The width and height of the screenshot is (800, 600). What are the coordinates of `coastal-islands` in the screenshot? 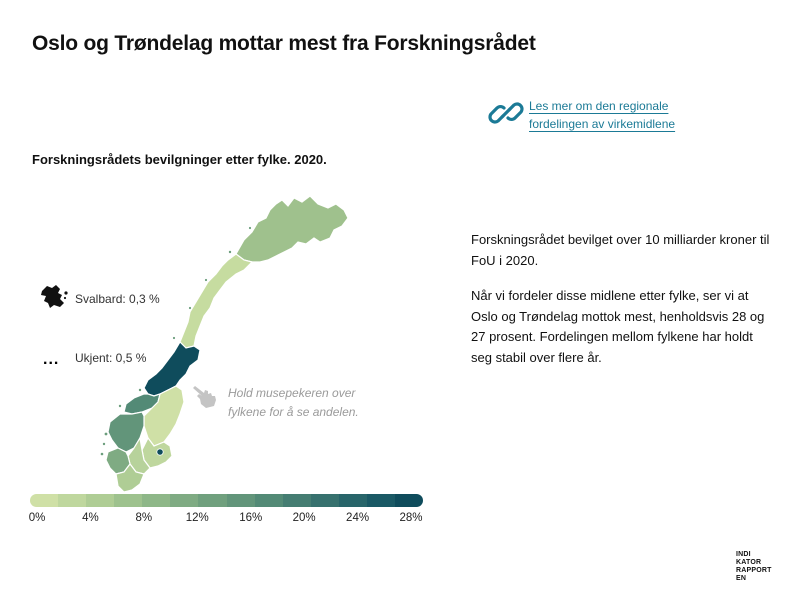 It's located at (176, 341).